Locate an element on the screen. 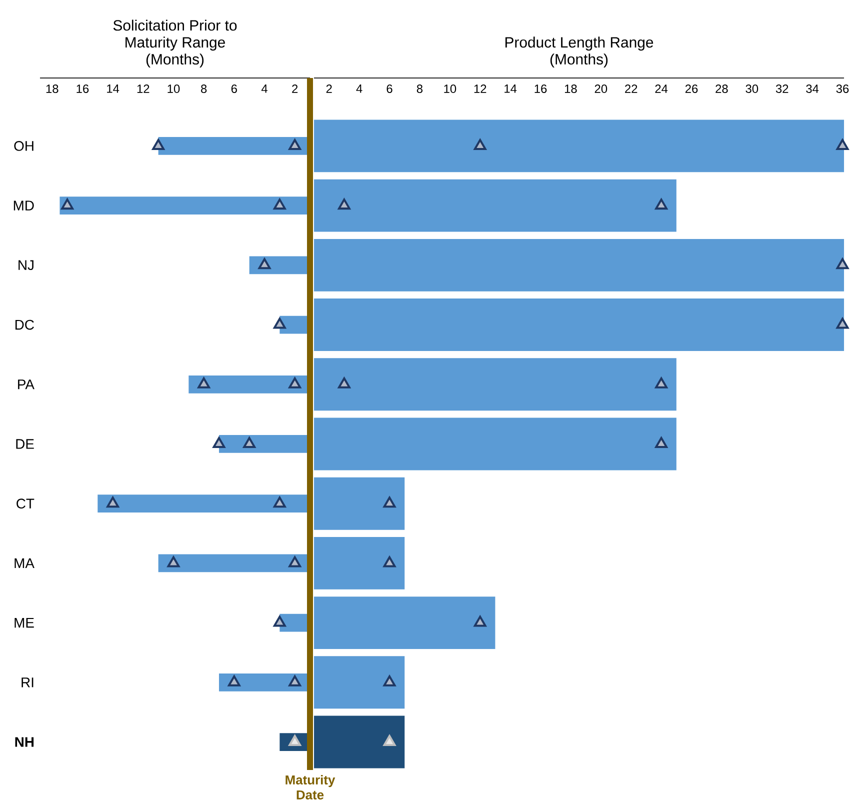 The width and height of the screenshot is (855, 807). y-tick-label: DC is located at coordinates (24, 325).